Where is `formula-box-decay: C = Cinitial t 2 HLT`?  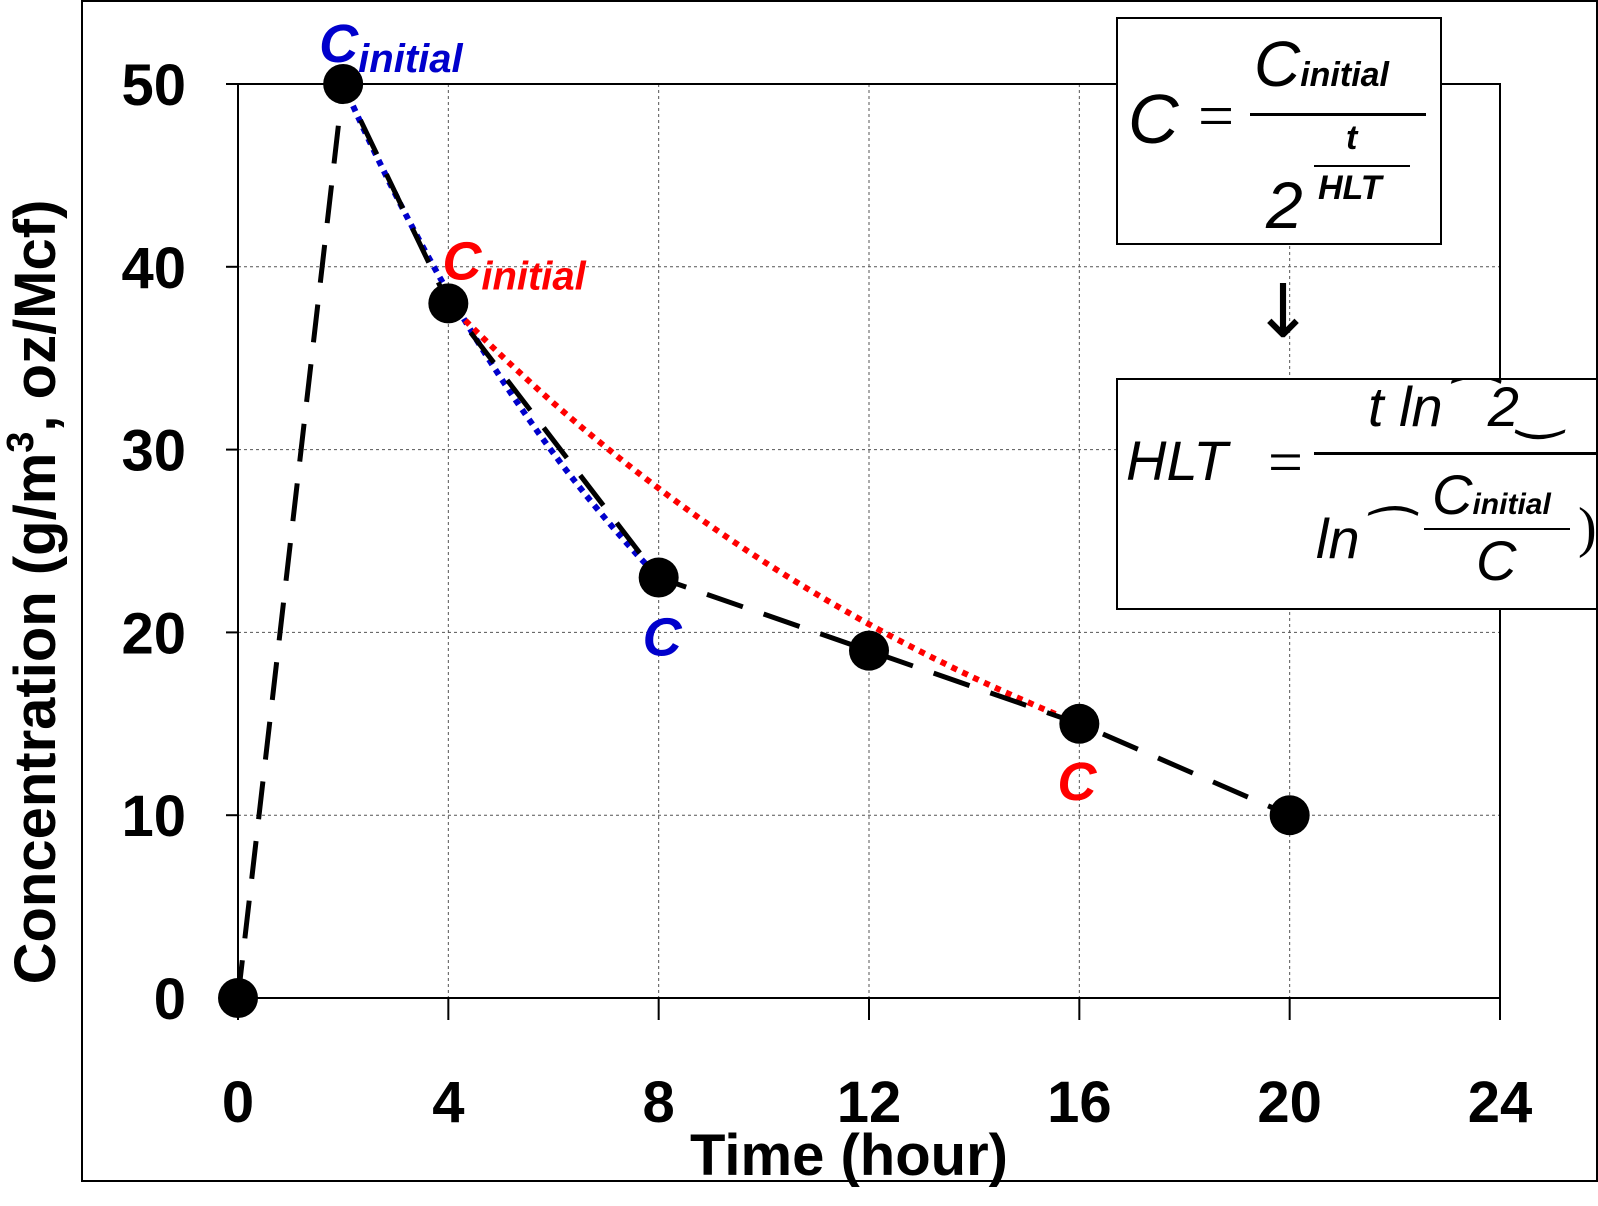
formula-box-decay: C = Cinitial t 2 HLT is located at coordinates (1279, 131).